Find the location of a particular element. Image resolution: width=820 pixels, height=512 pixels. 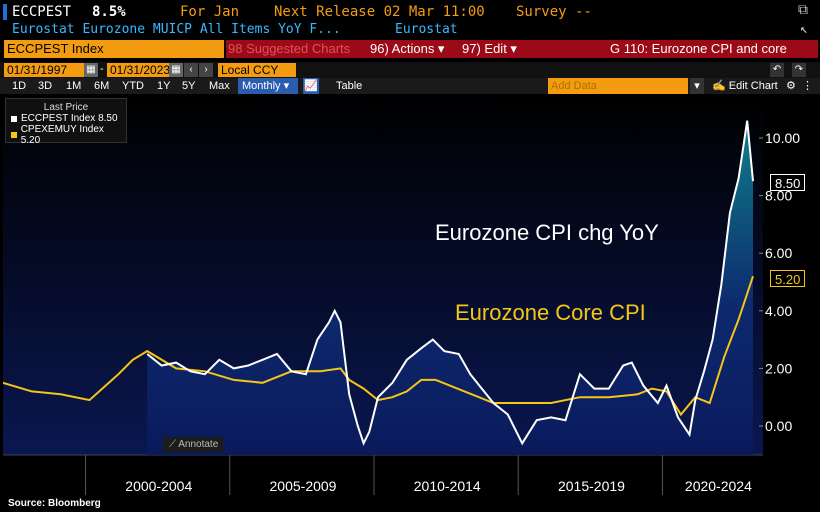

x-axis-label: 2010-2014 is located at coordinates (447, 486).